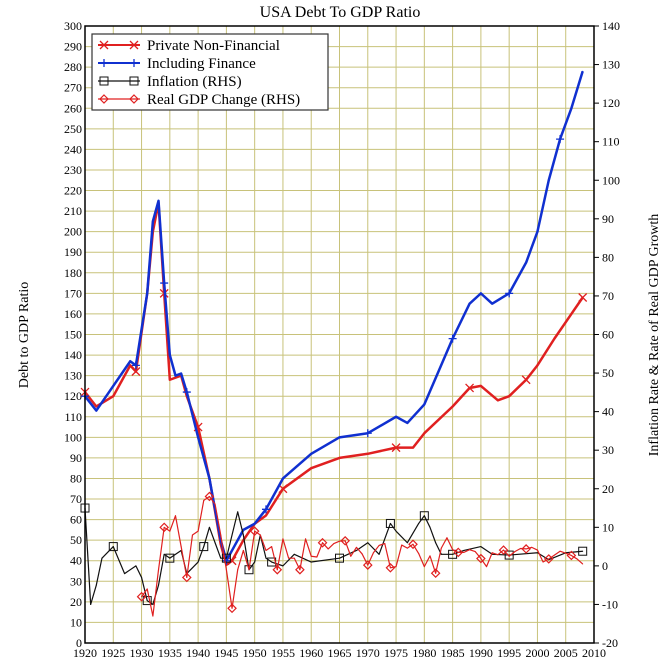 The image size is (670, 670). I want to click on y-tick-label: 70, so click(76, 499).